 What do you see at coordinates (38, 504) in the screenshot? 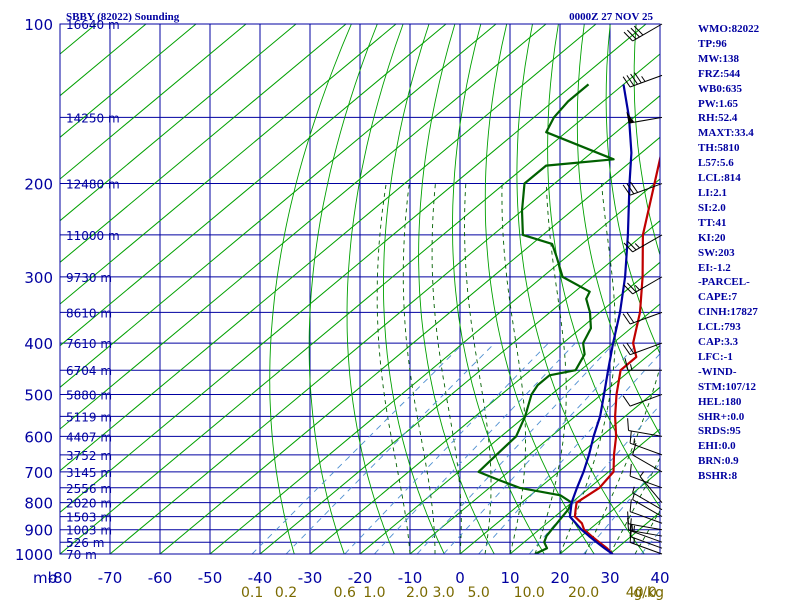
I see `pressure-tick-label: 800` at bounding box center [38, 504].